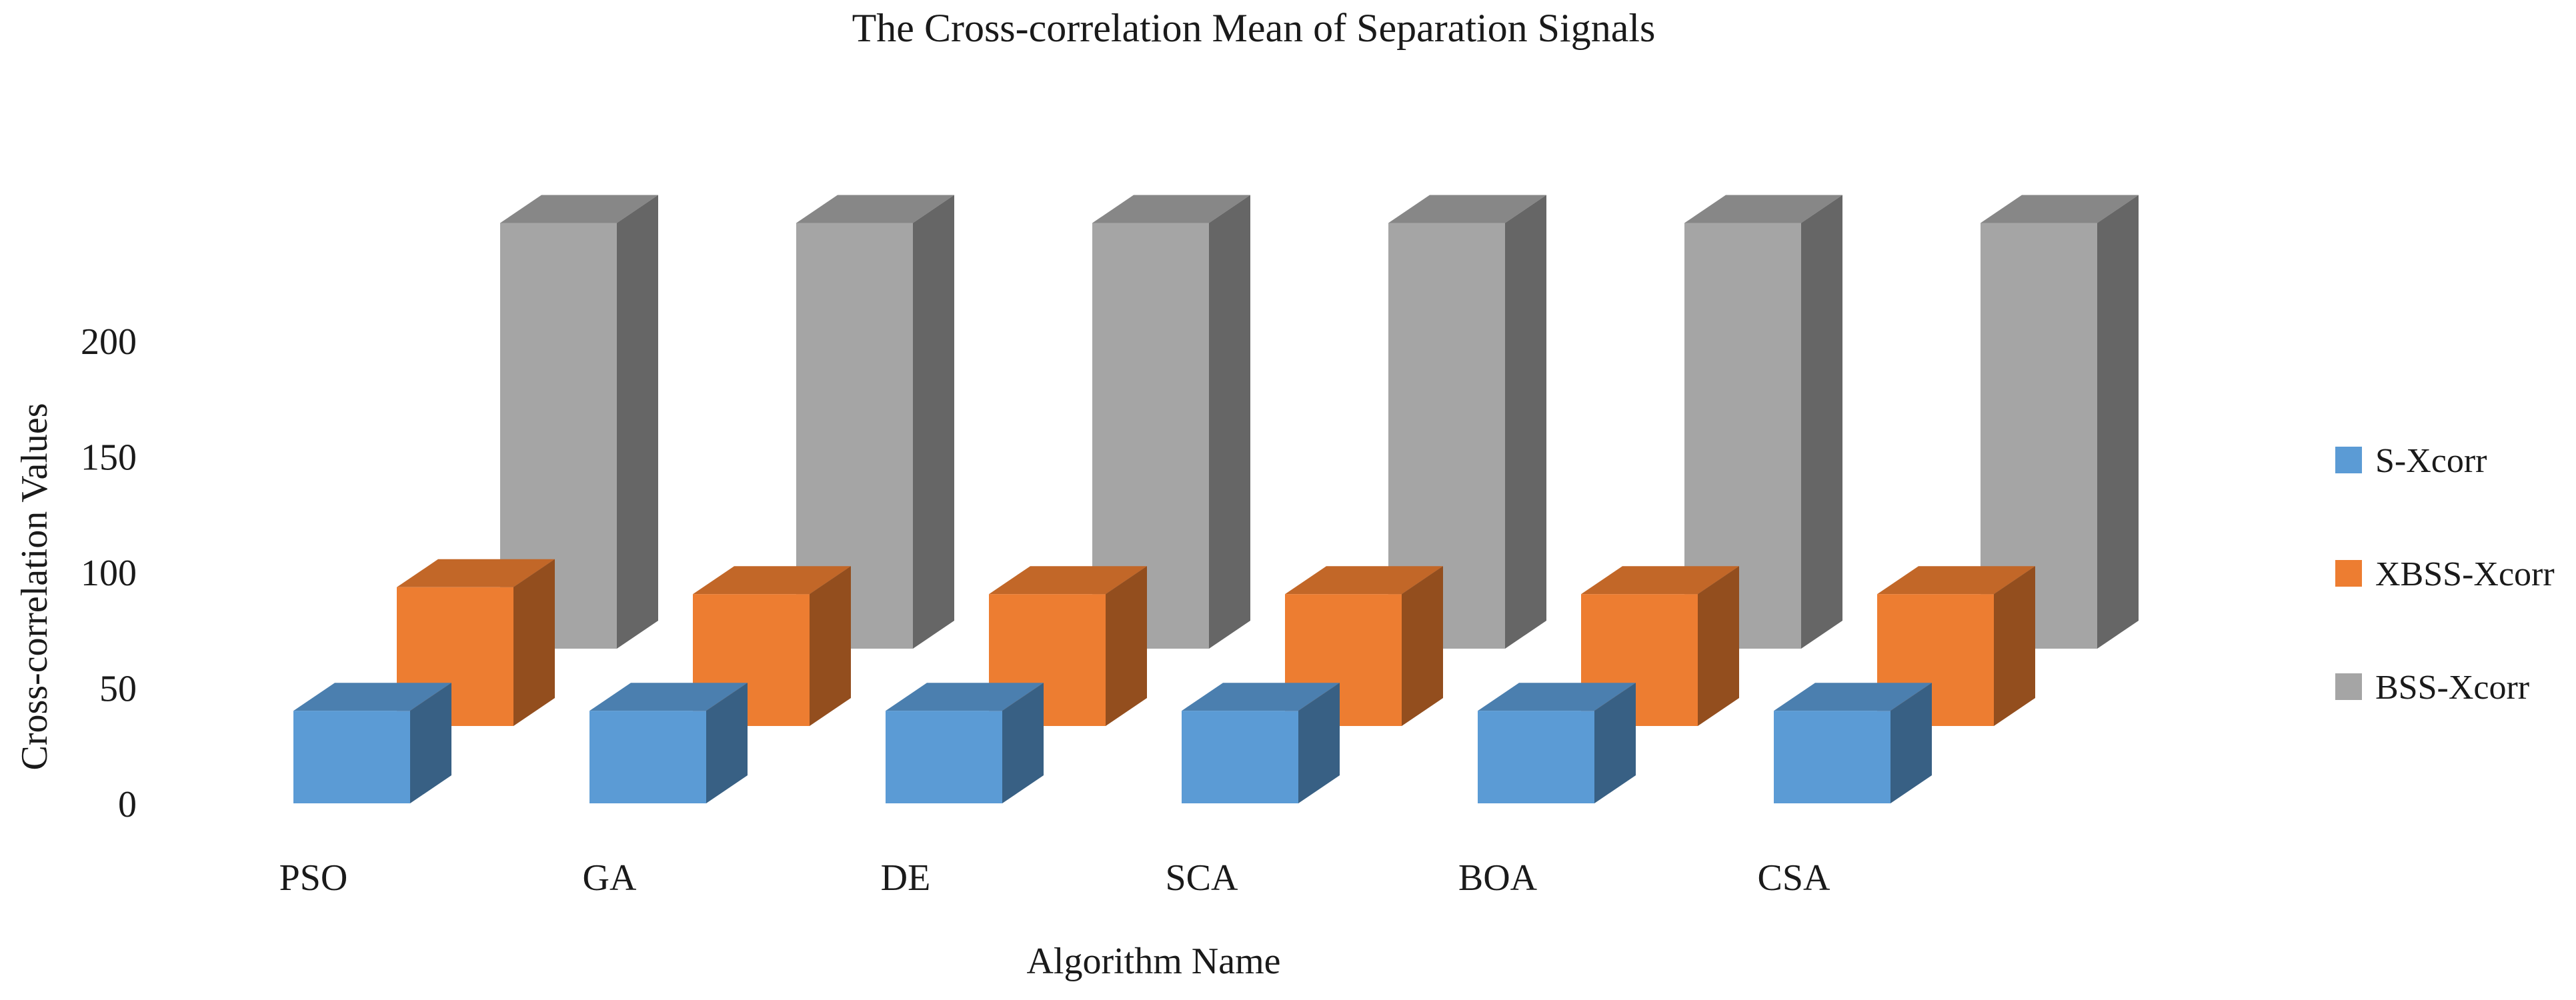  What do you see at coordinates (1054, 878) in the screenshot?
I see `x-axis-ticks: PSO GA DE SCA BOA CSA` at bounding box center [1054, 878].